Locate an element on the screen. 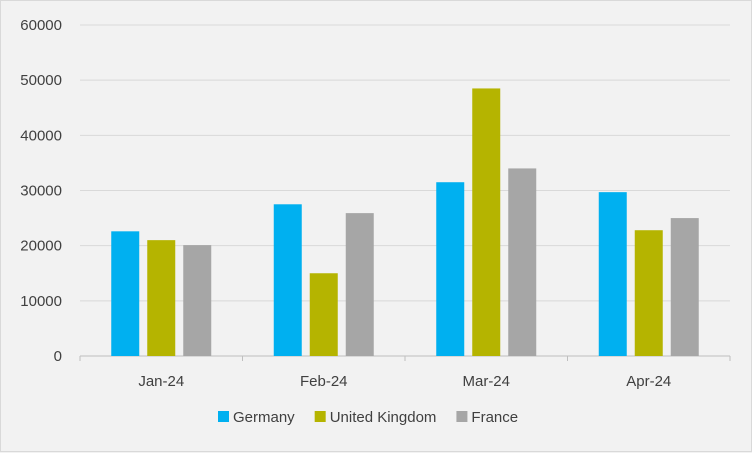 The image size is (752, 453). legend-label: France is located at coordinates (494, 417).